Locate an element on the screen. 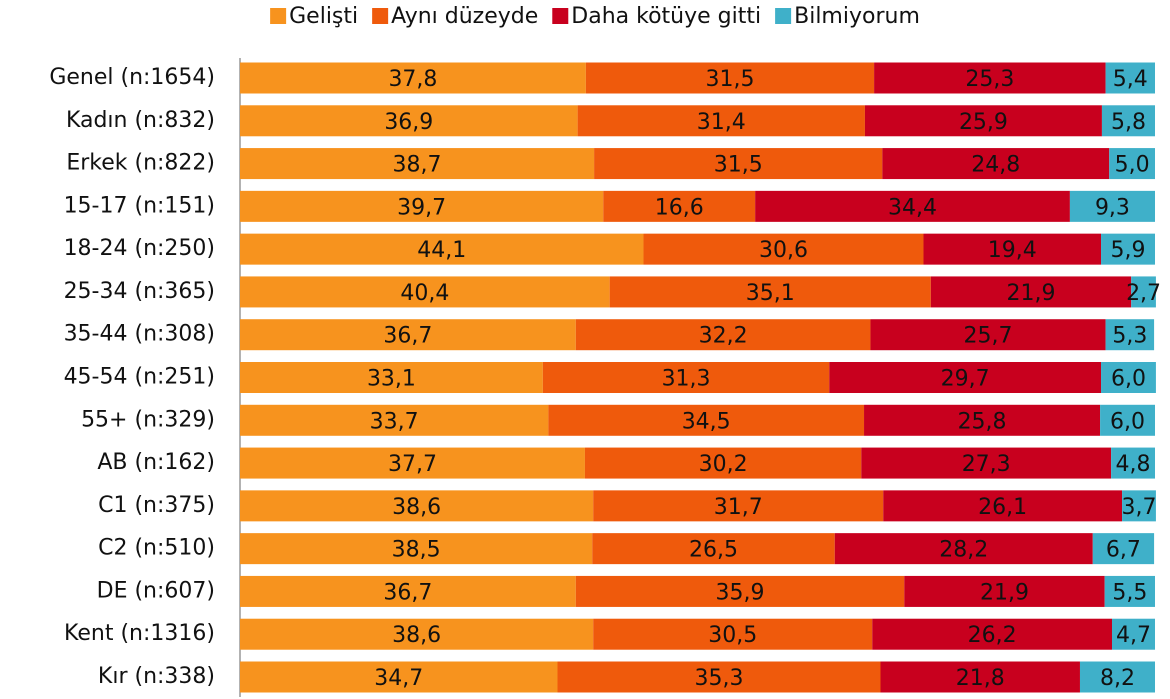  data-label: 31,4 is located at coordinates (721, 122).